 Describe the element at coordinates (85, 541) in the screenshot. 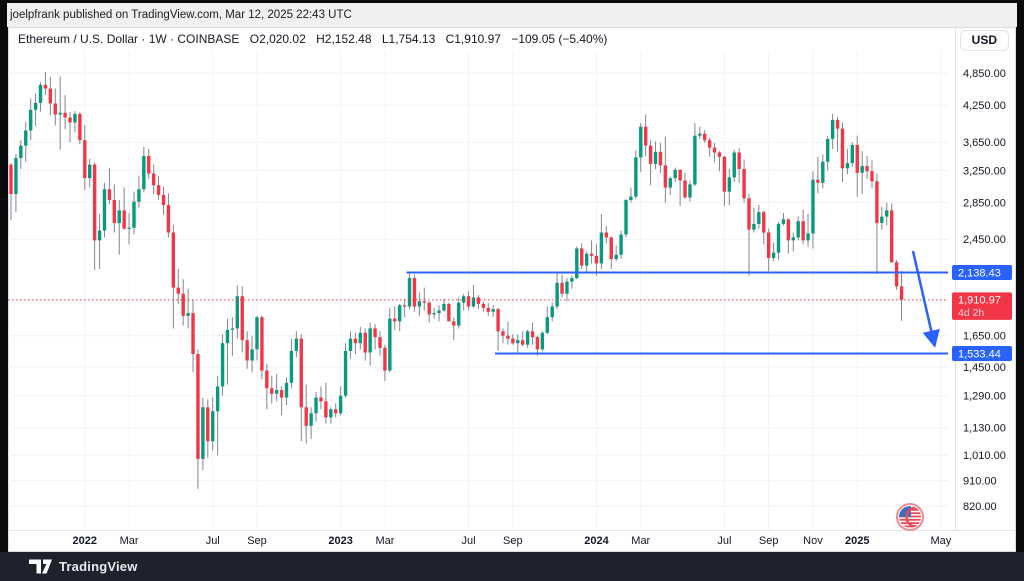

I see `time-tick-label: 2022` at that location.